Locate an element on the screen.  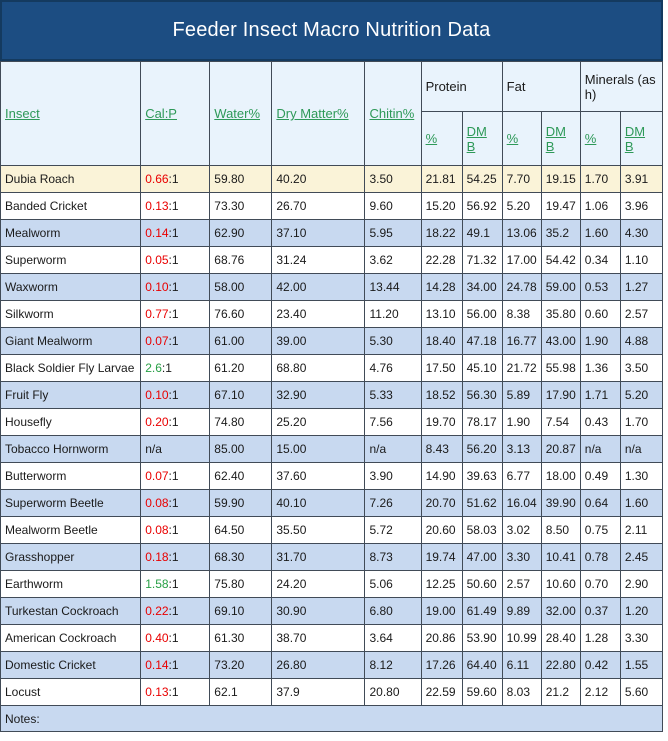
chitin-cell: 7.56 is located at coordinates (393, 422).